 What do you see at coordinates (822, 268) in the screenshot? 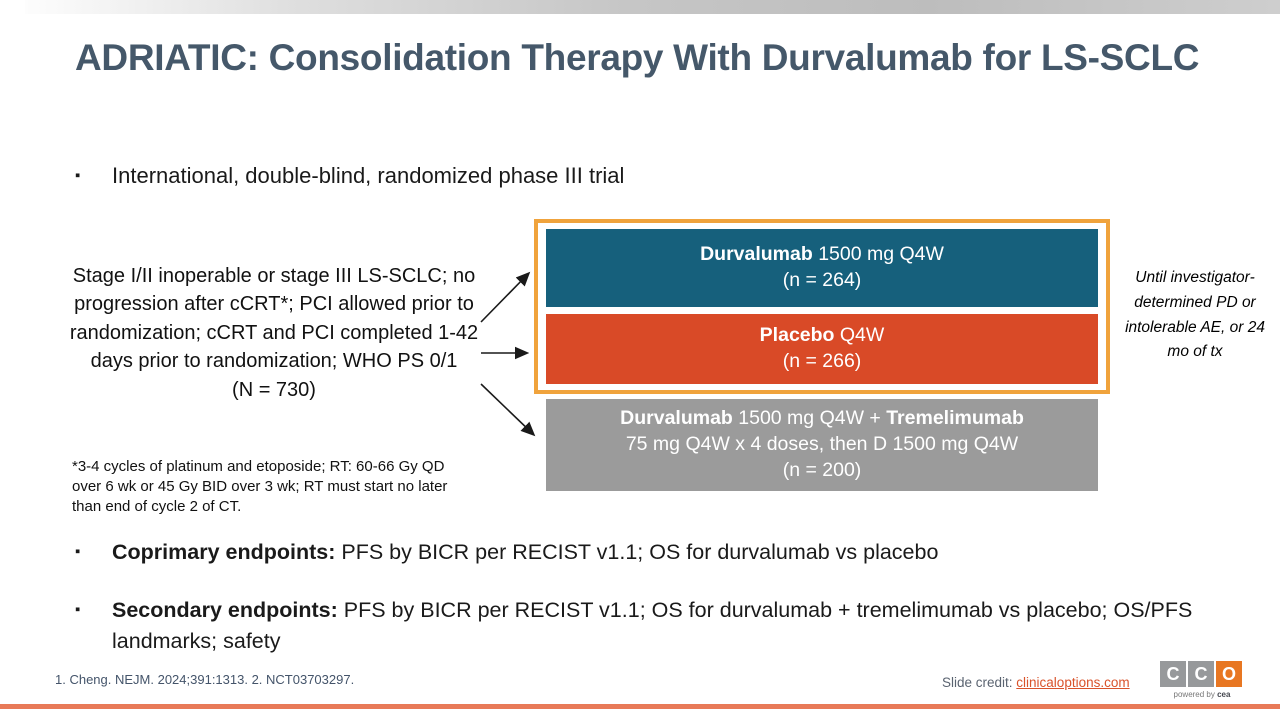
I see `arm-durvalumab-box: Durvalumab 1500 mg Q4W (n = 264)` at bounding box center [822, 268].